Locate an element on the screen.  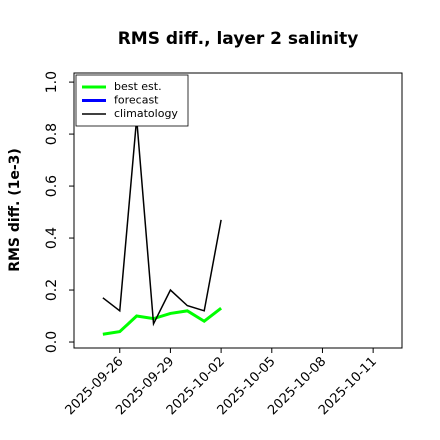
y-tick-label: 0.0 is located at coordinates (52, 342).